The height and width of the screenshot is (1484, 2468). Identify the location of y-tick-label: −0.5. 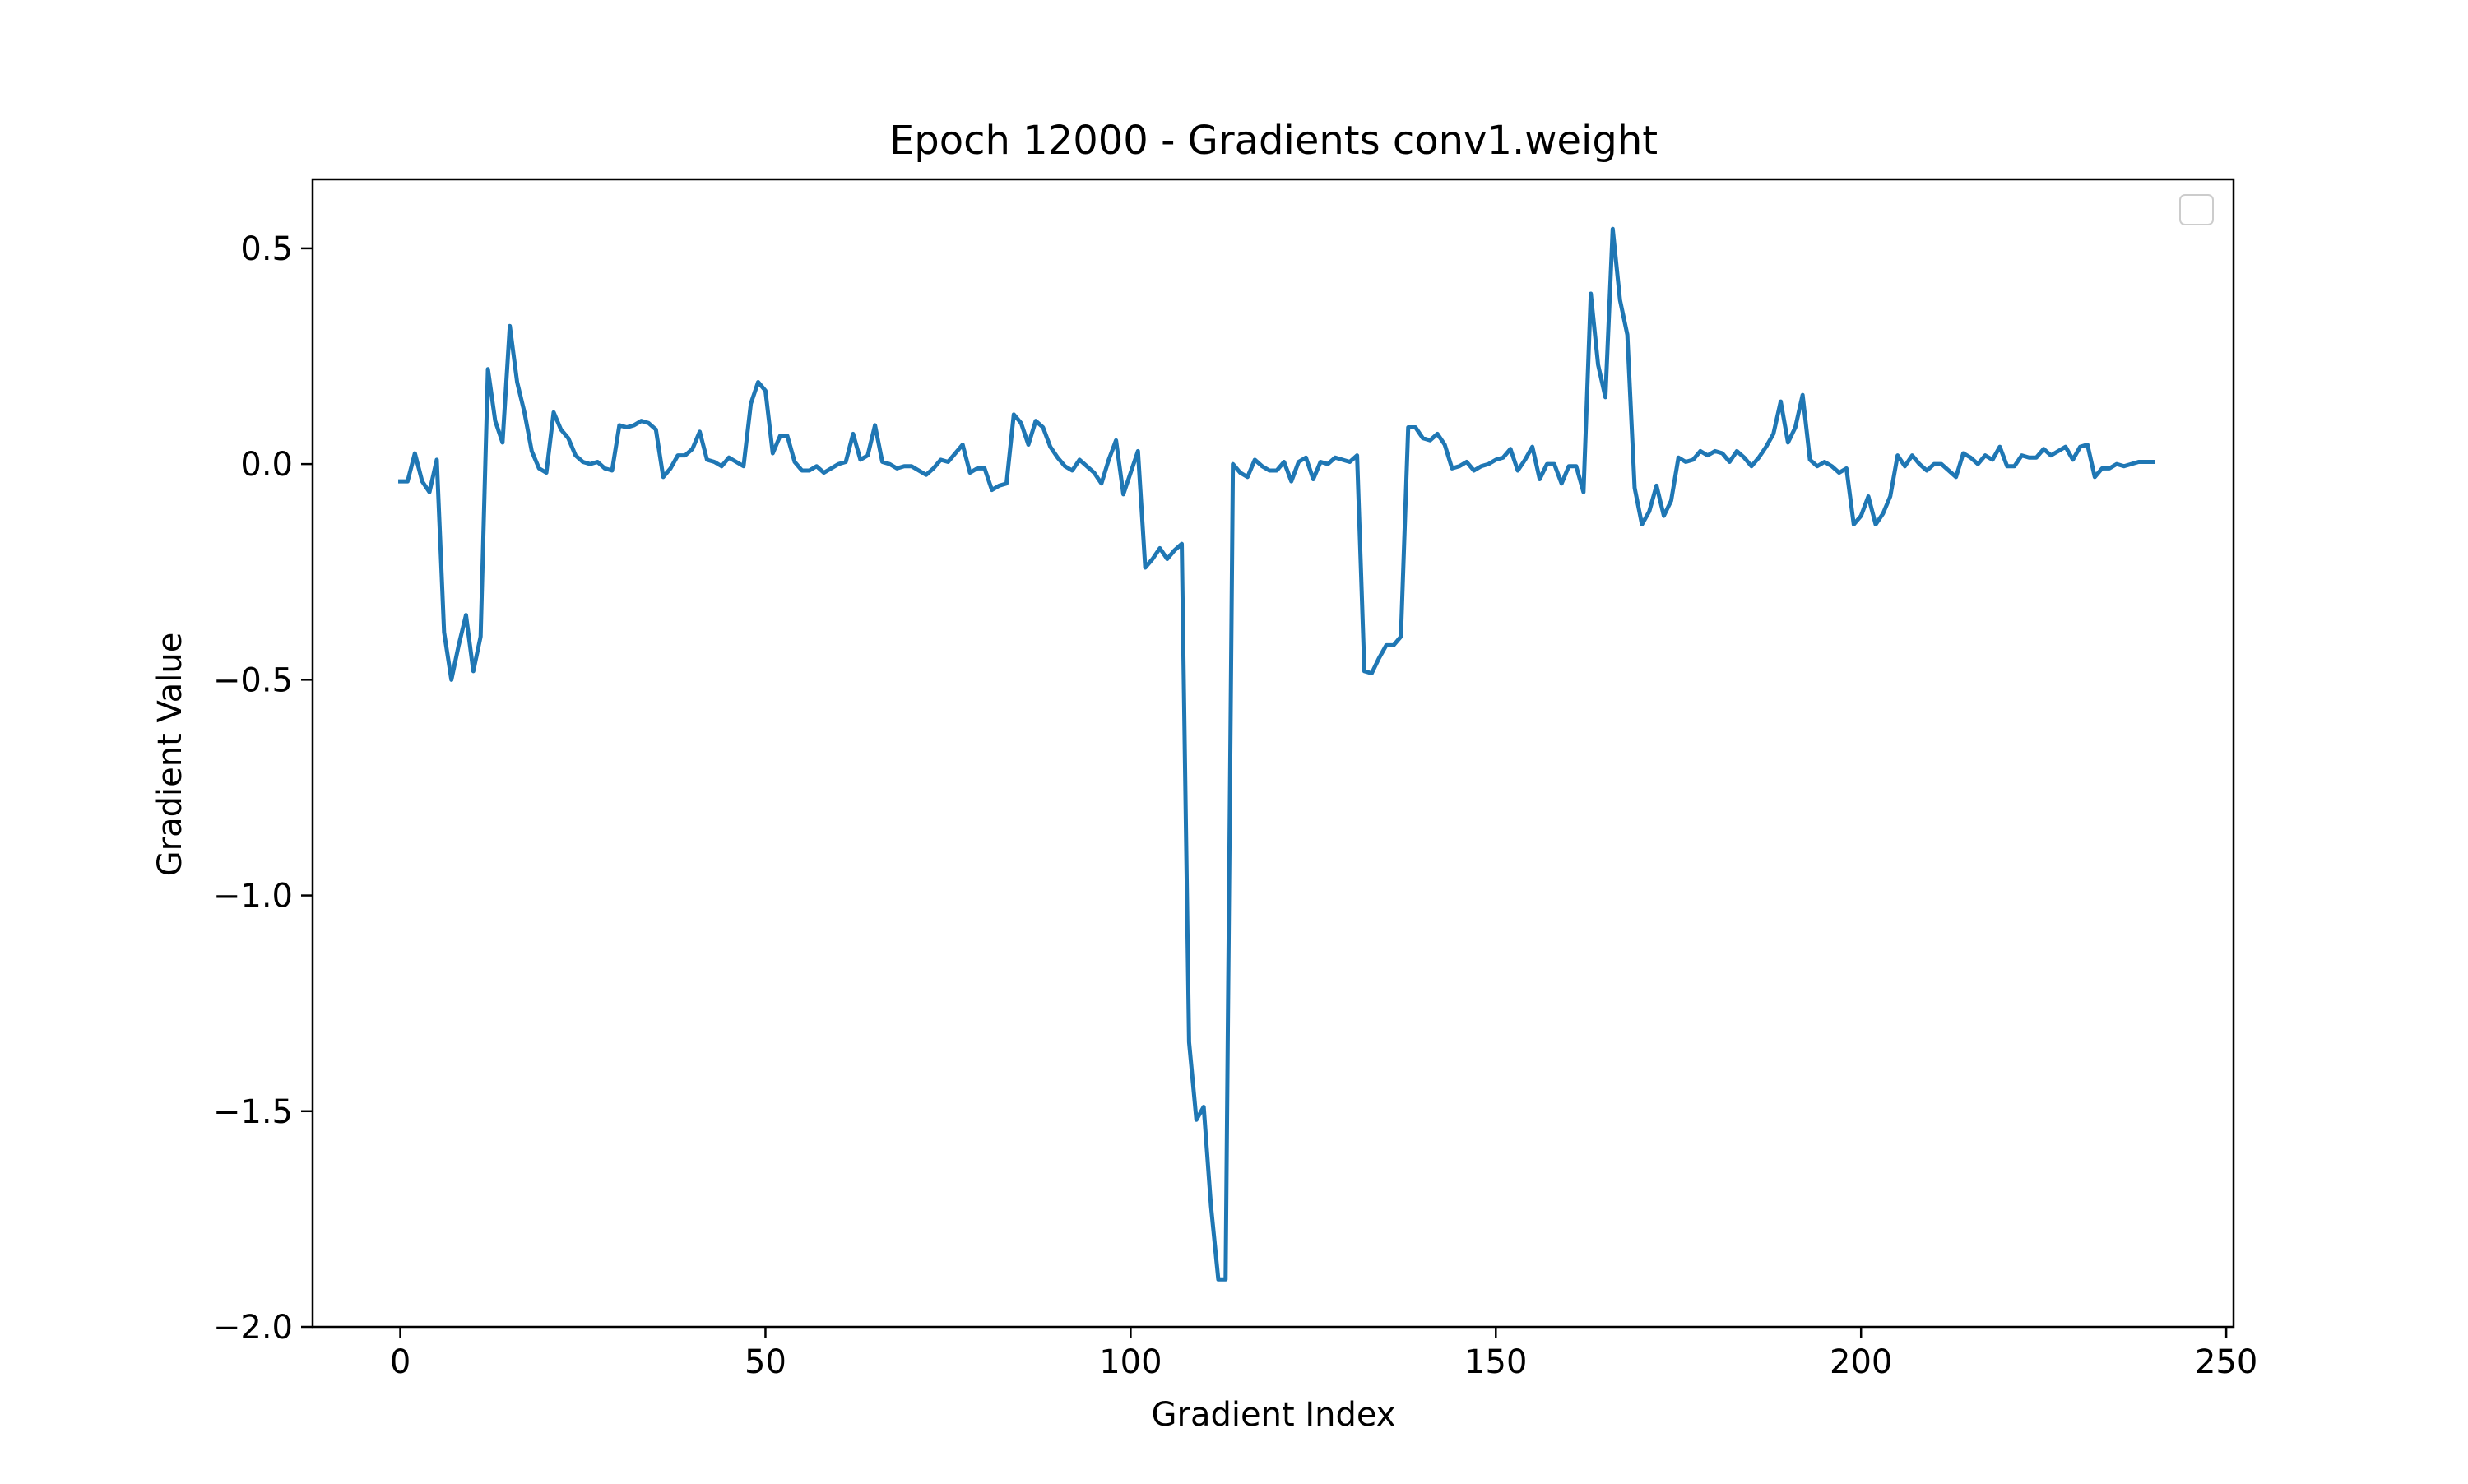
(253, 680).